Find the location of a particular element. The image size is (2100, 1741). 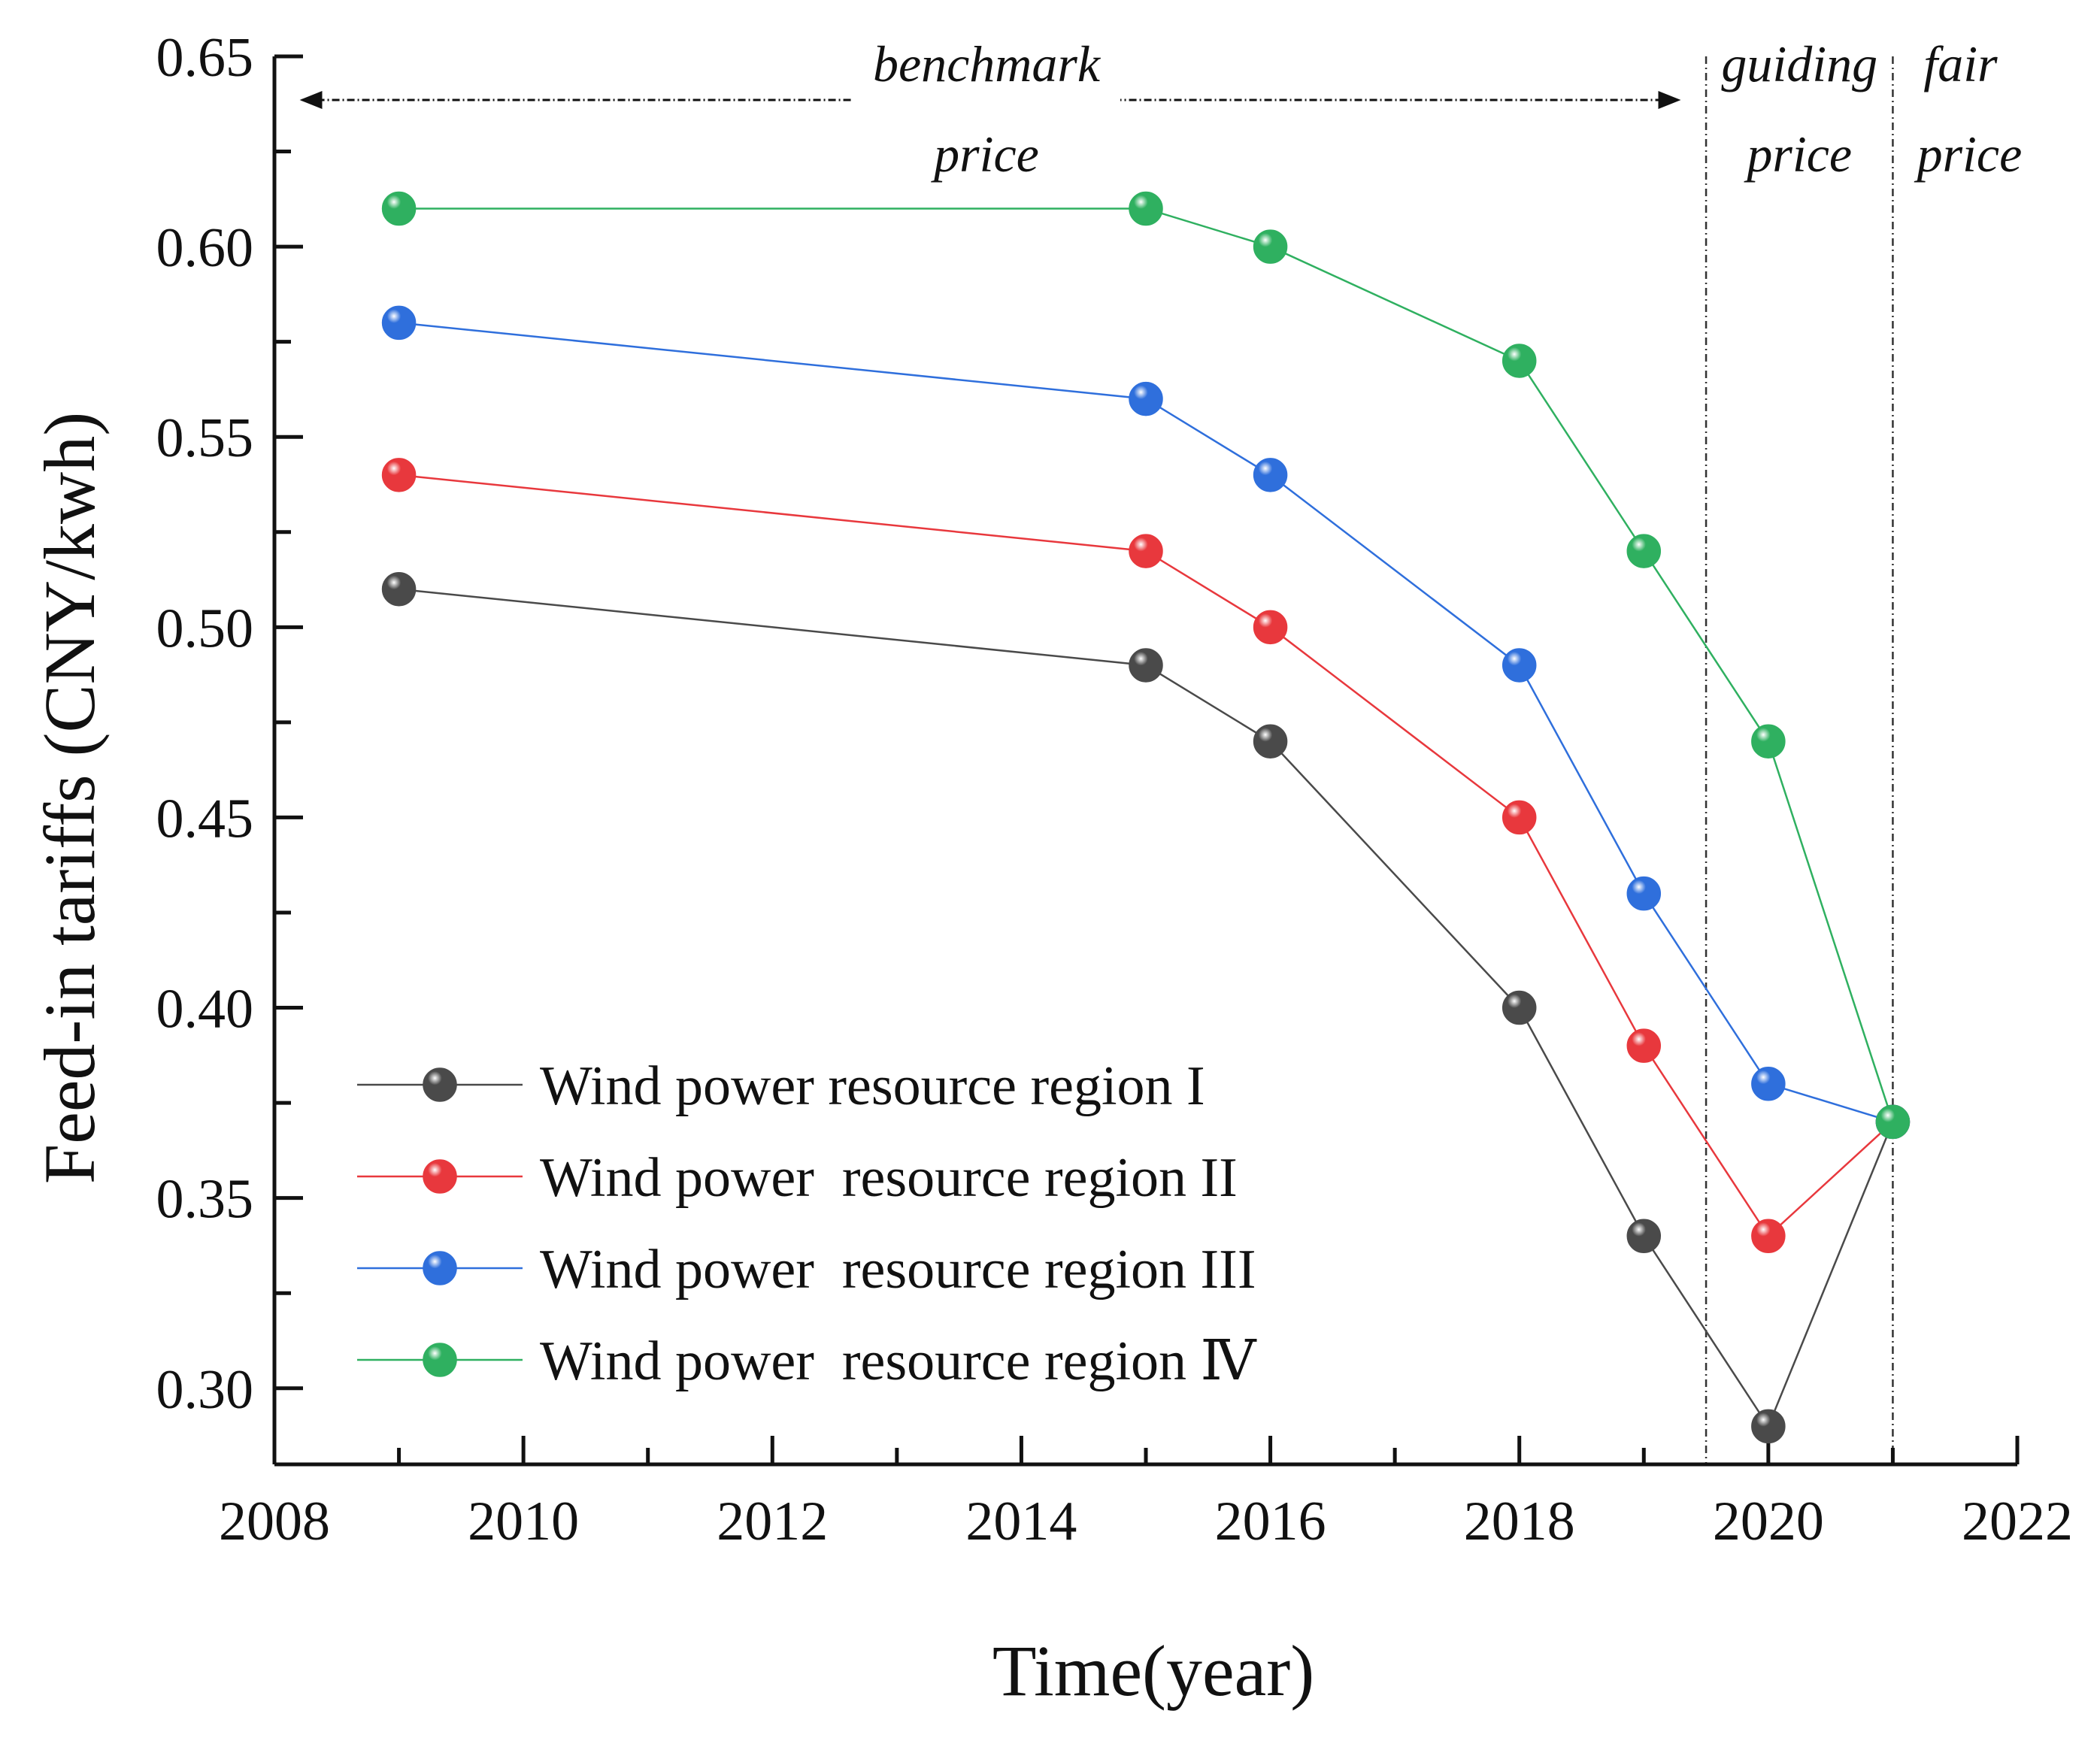

guiding-label-line2: price is located at coordinates (1798, 154).